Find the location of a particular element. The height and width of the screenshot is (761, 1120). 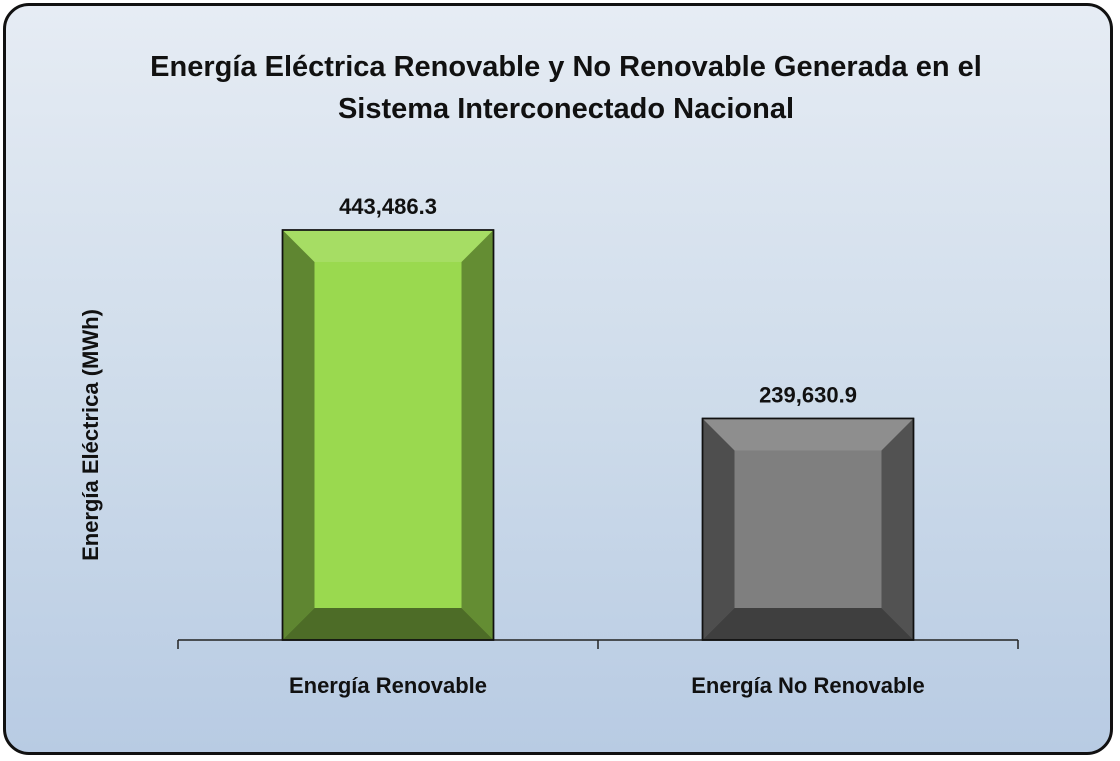

x-tick-label: Energía No Renovable is located at coordinates (808, 685).